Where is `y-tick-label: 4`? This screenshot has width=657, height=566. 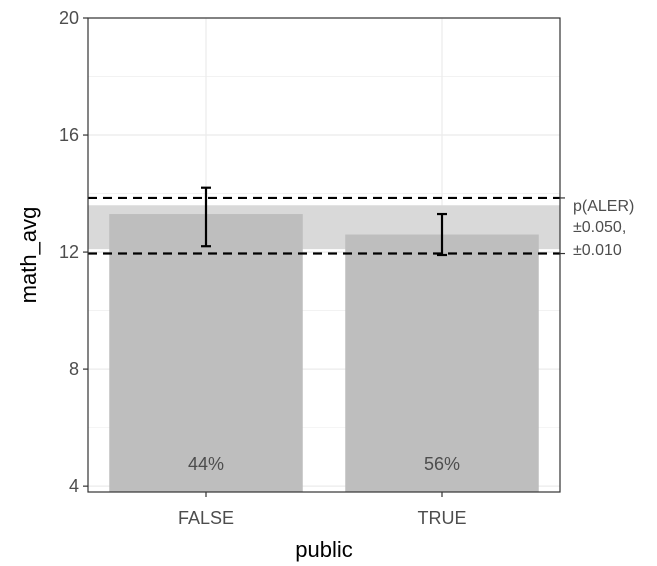 y-tick-label: 4 is located at coordinates (74, 486).